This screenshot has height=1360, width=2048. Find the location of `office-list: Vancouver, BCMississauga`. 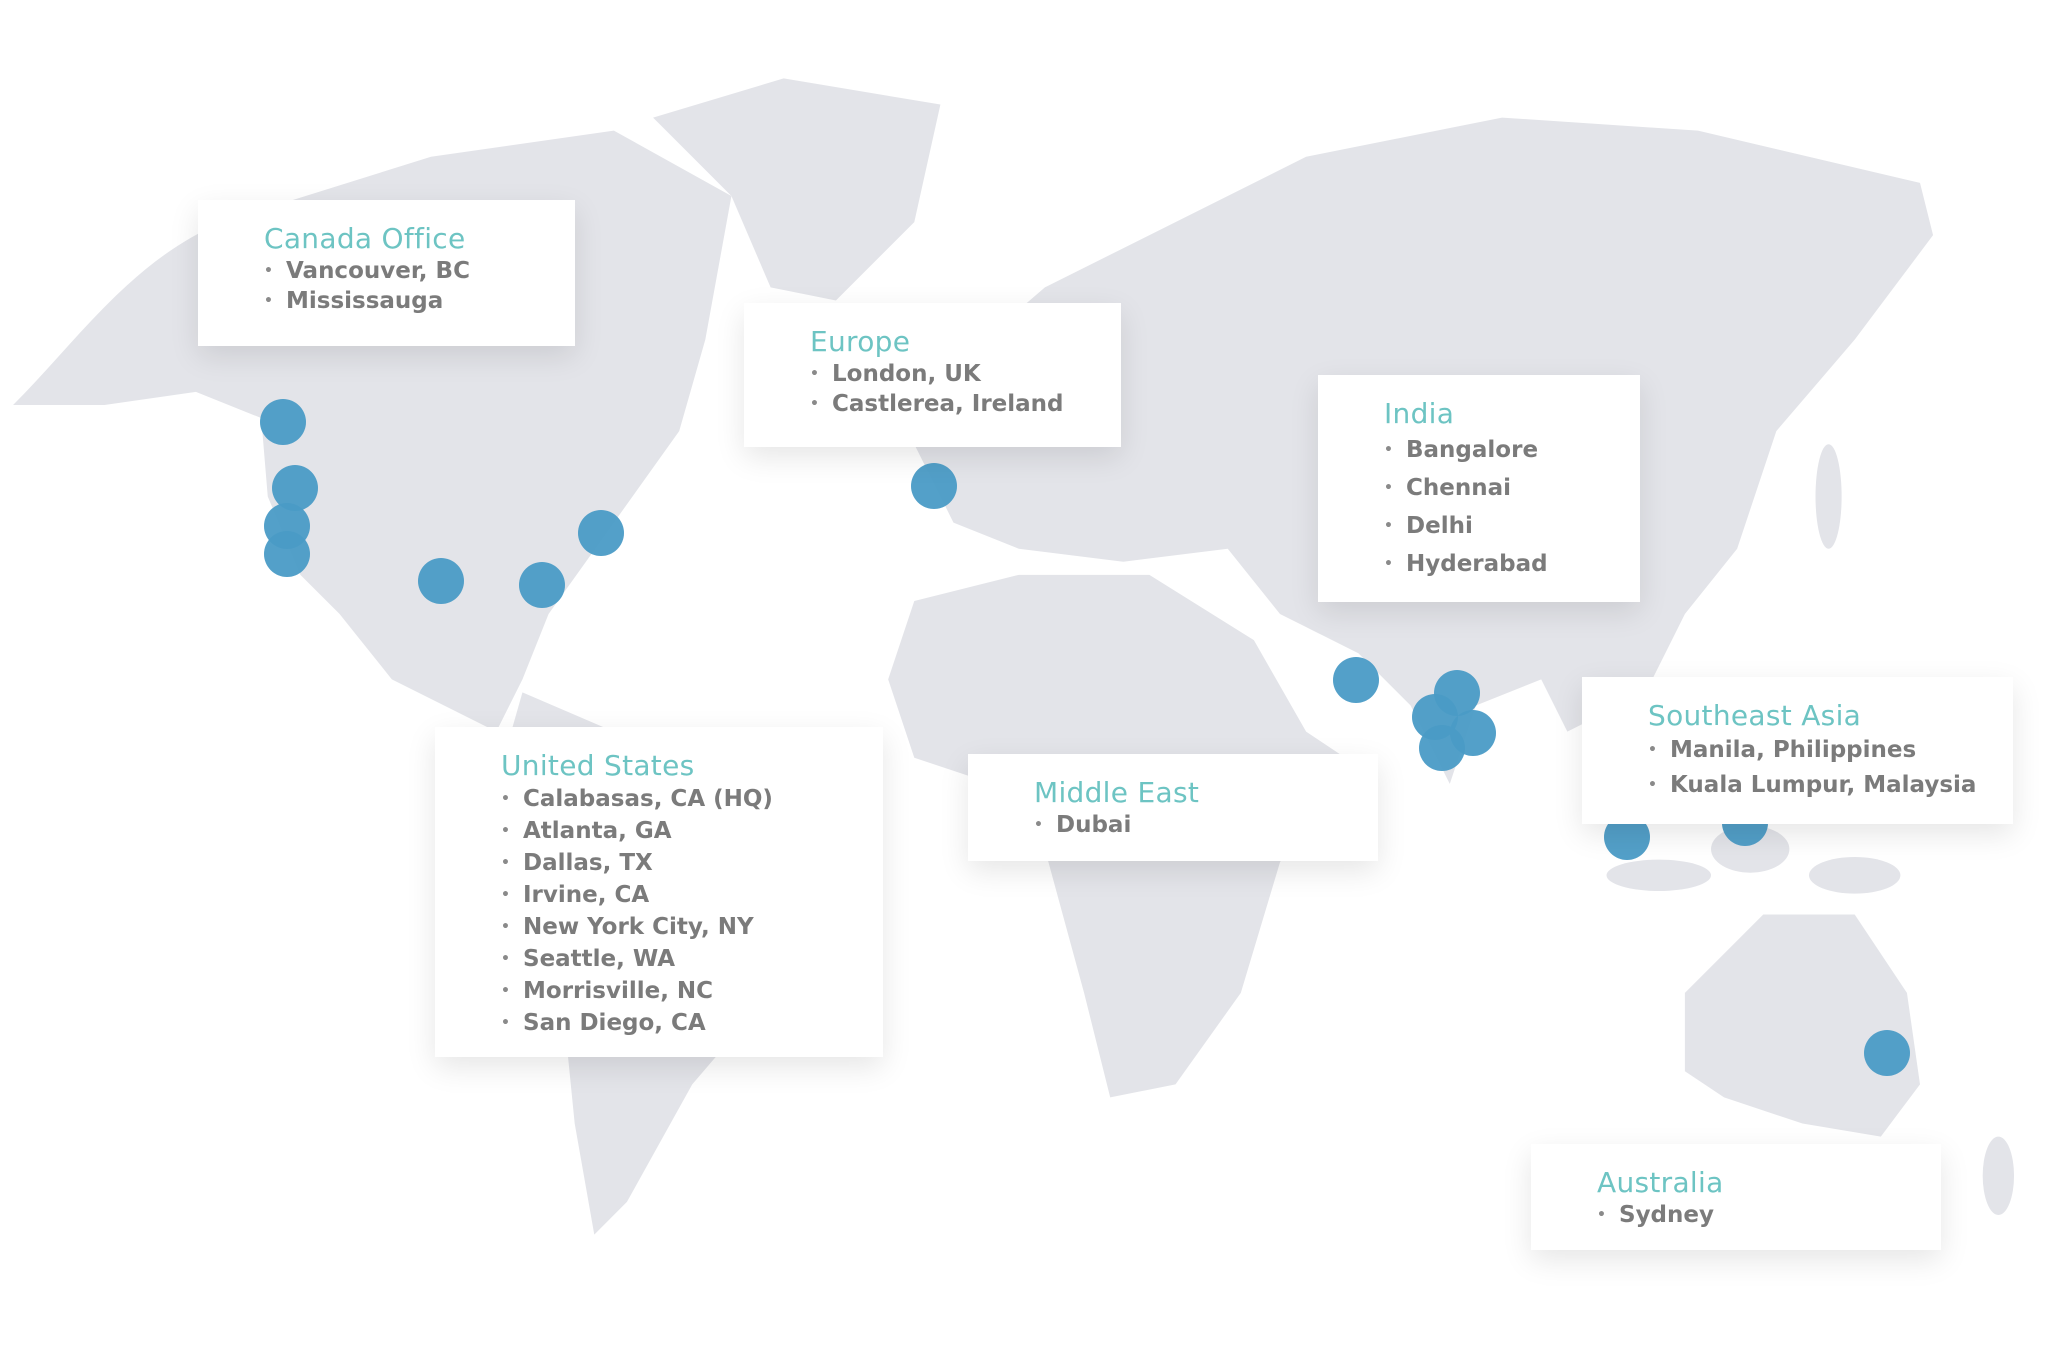

office-list: Vancouver, BCMississauga is located at coordinates (419, 286).